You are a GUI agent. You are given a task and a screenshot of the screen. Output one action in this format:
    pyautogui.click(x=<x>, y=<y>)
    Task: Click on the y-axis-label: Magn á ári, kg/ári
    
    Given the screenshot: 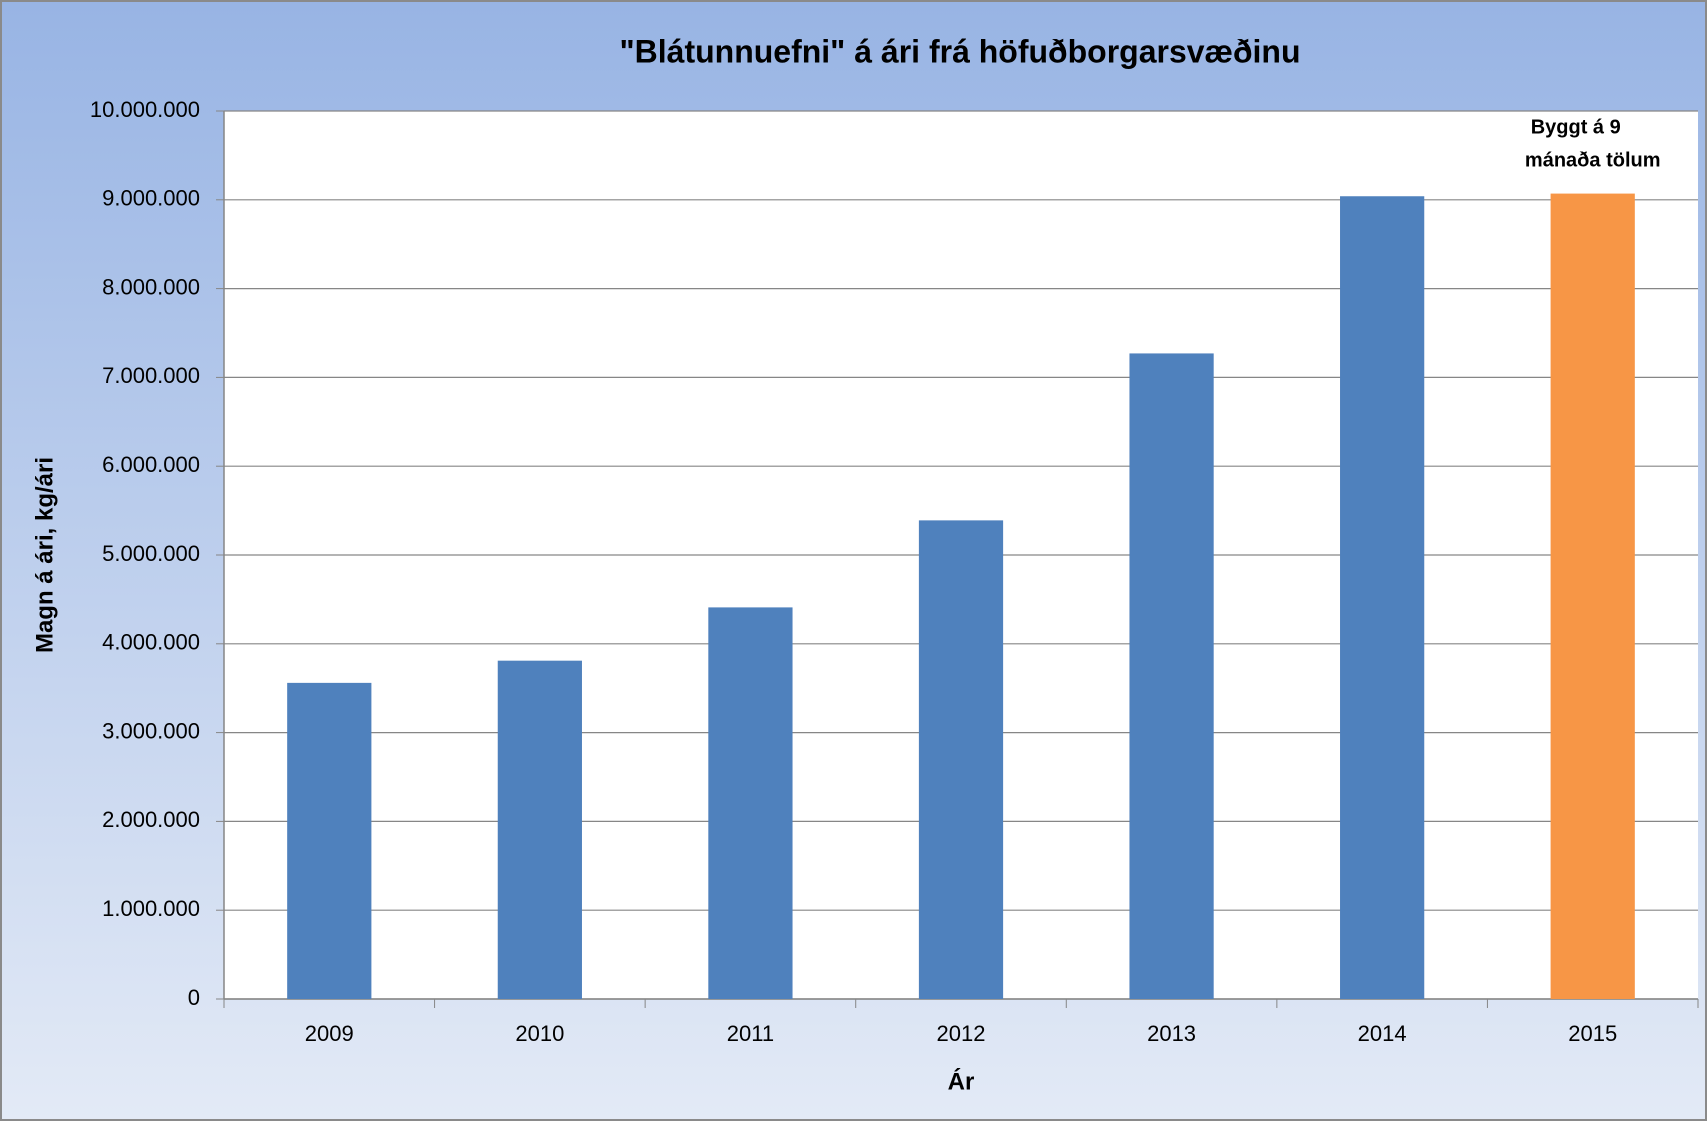 What is the action you would take?
    pyautogui.click(x=44, y=555)
    